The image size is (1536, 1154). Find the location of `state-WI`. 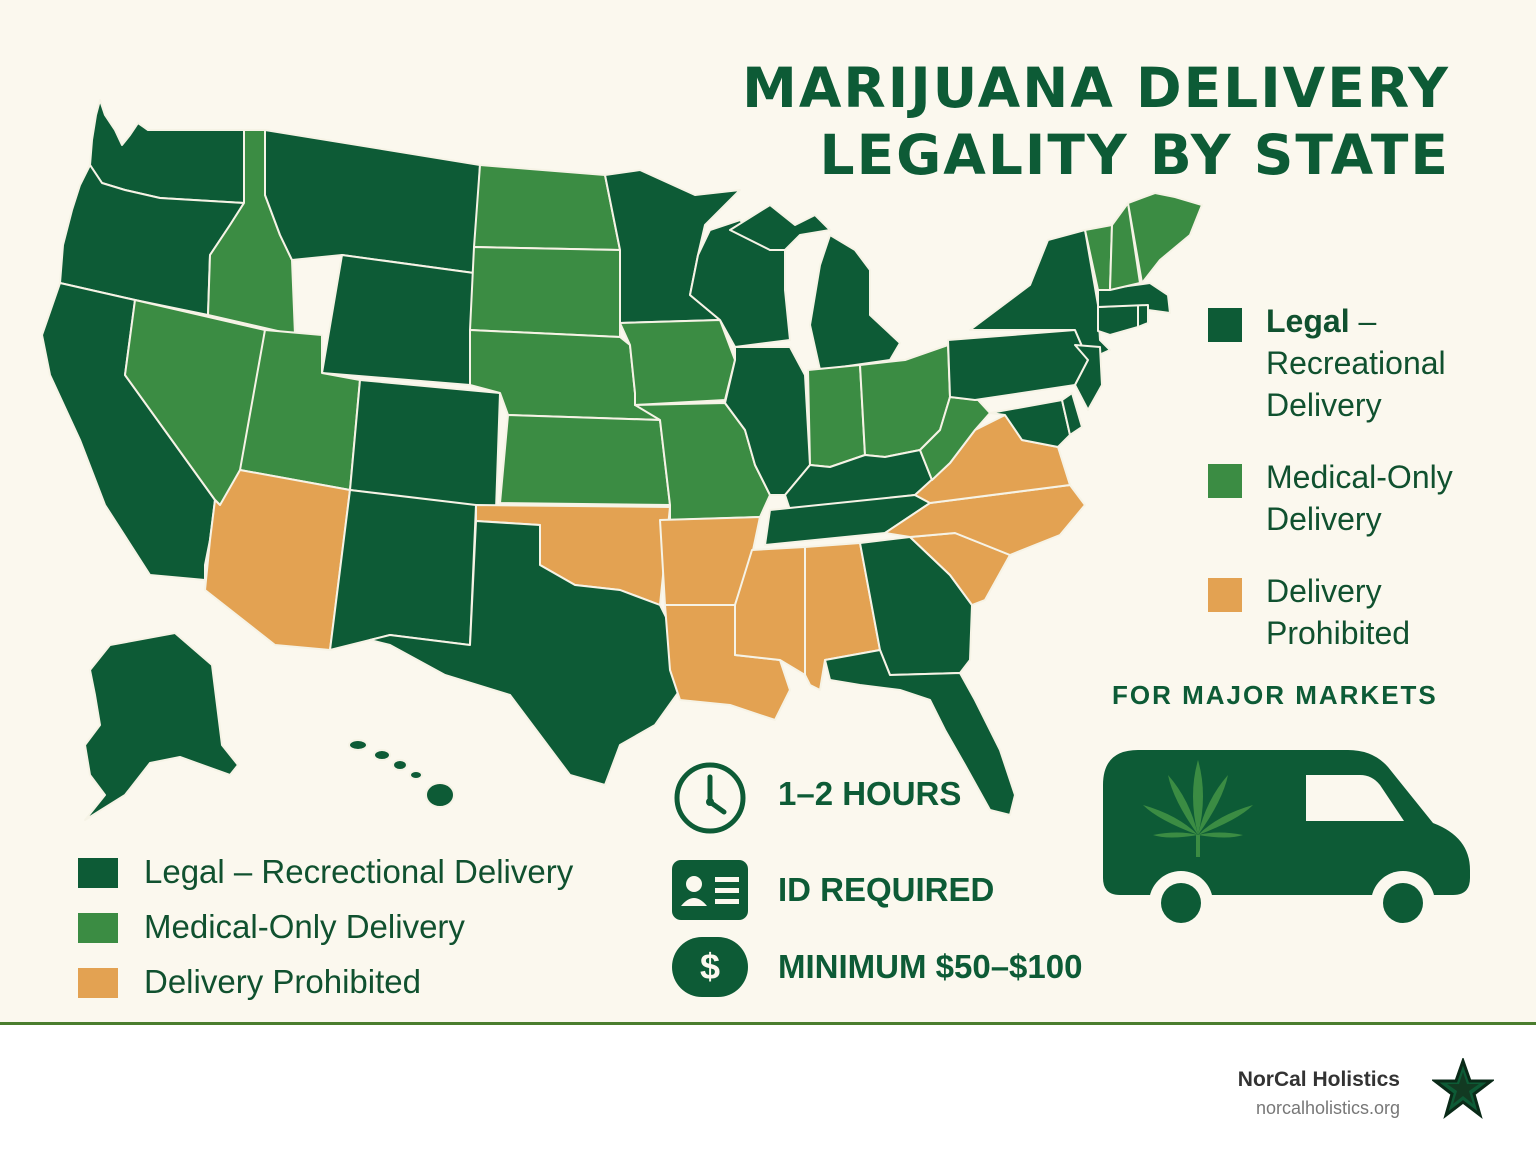

state-WI is located at coordinates (740, 283).